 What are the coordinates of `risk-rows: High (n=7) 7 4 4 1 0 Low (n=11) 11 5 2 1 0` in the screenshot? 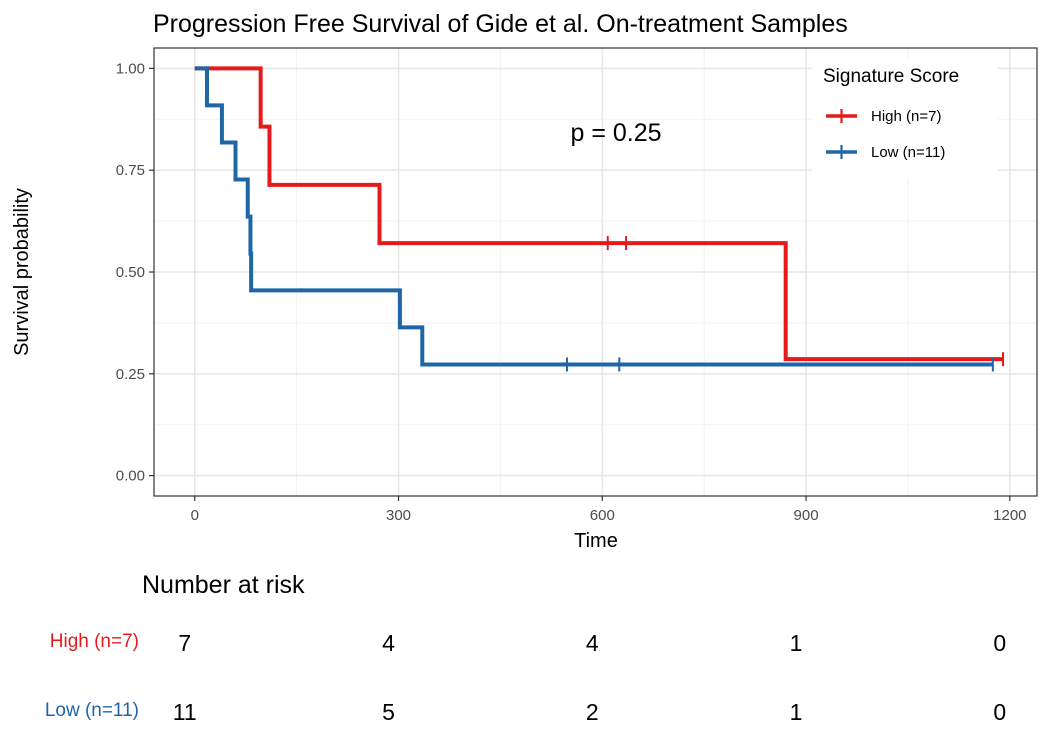 It's located at (525, 677).